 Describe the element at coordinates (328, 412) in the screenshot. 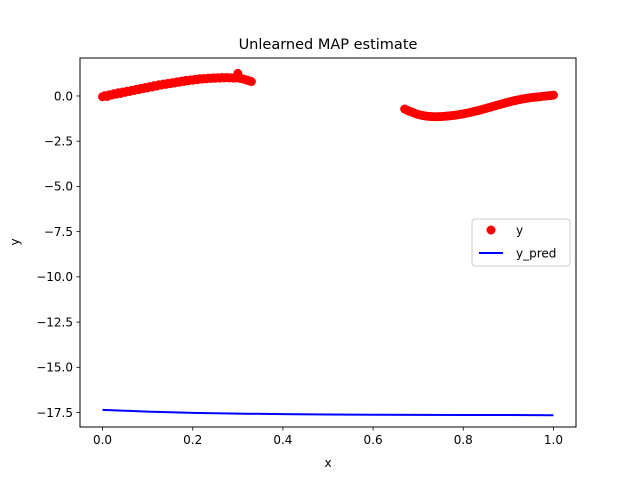

I see `series-line-y_pred` at that location.